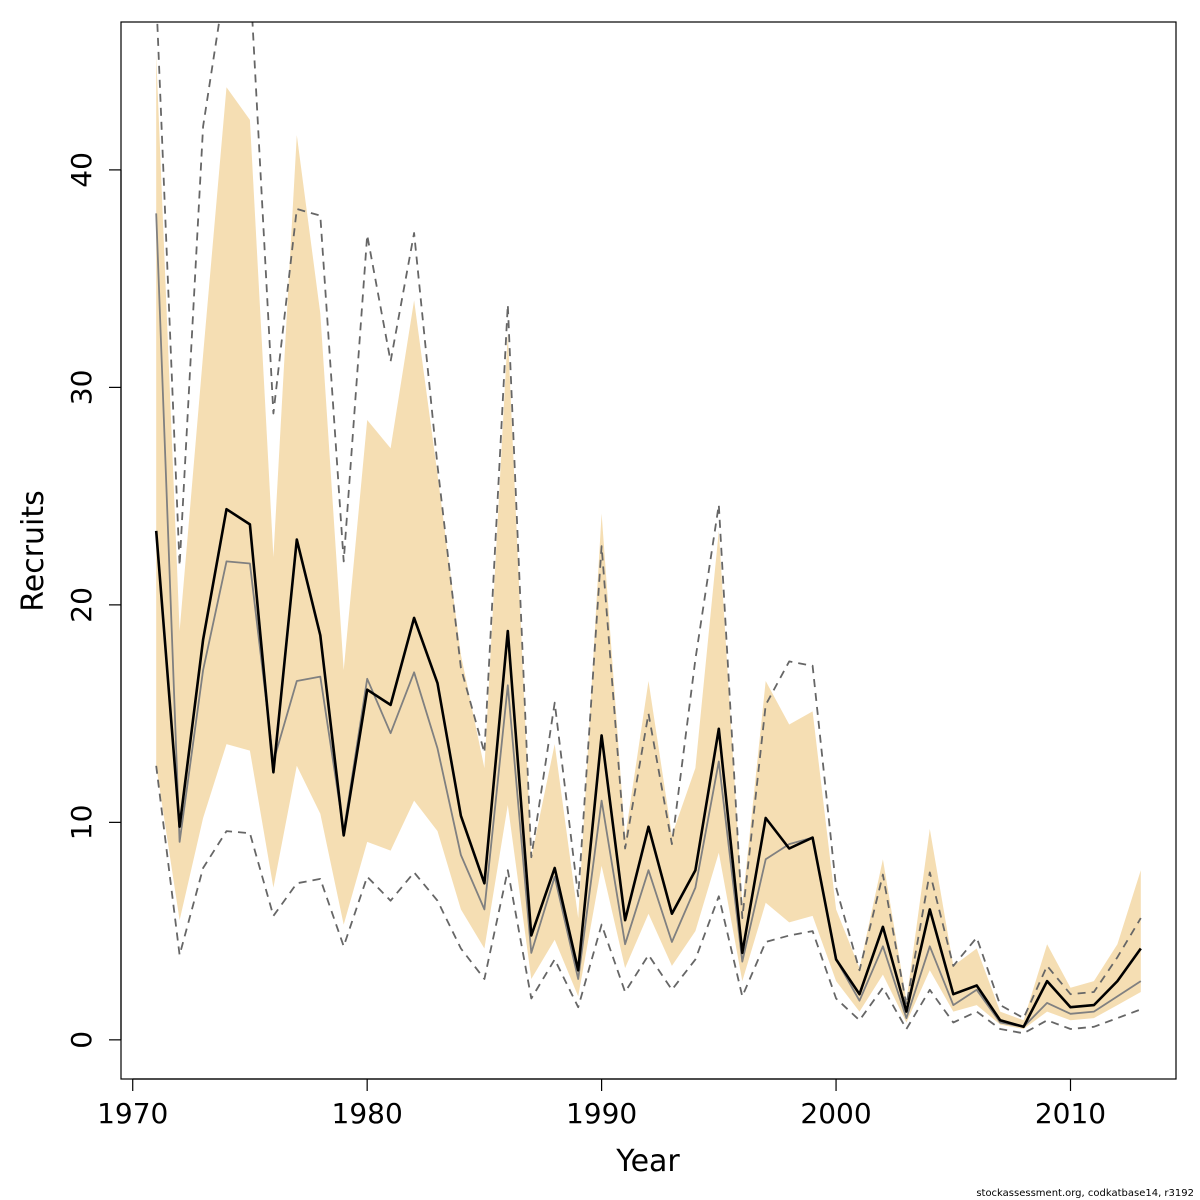  What do you see at coordinates (33, 551) in the screenshot?
I see `y-axis-title: Recruits` at bounding box center [33, 551].